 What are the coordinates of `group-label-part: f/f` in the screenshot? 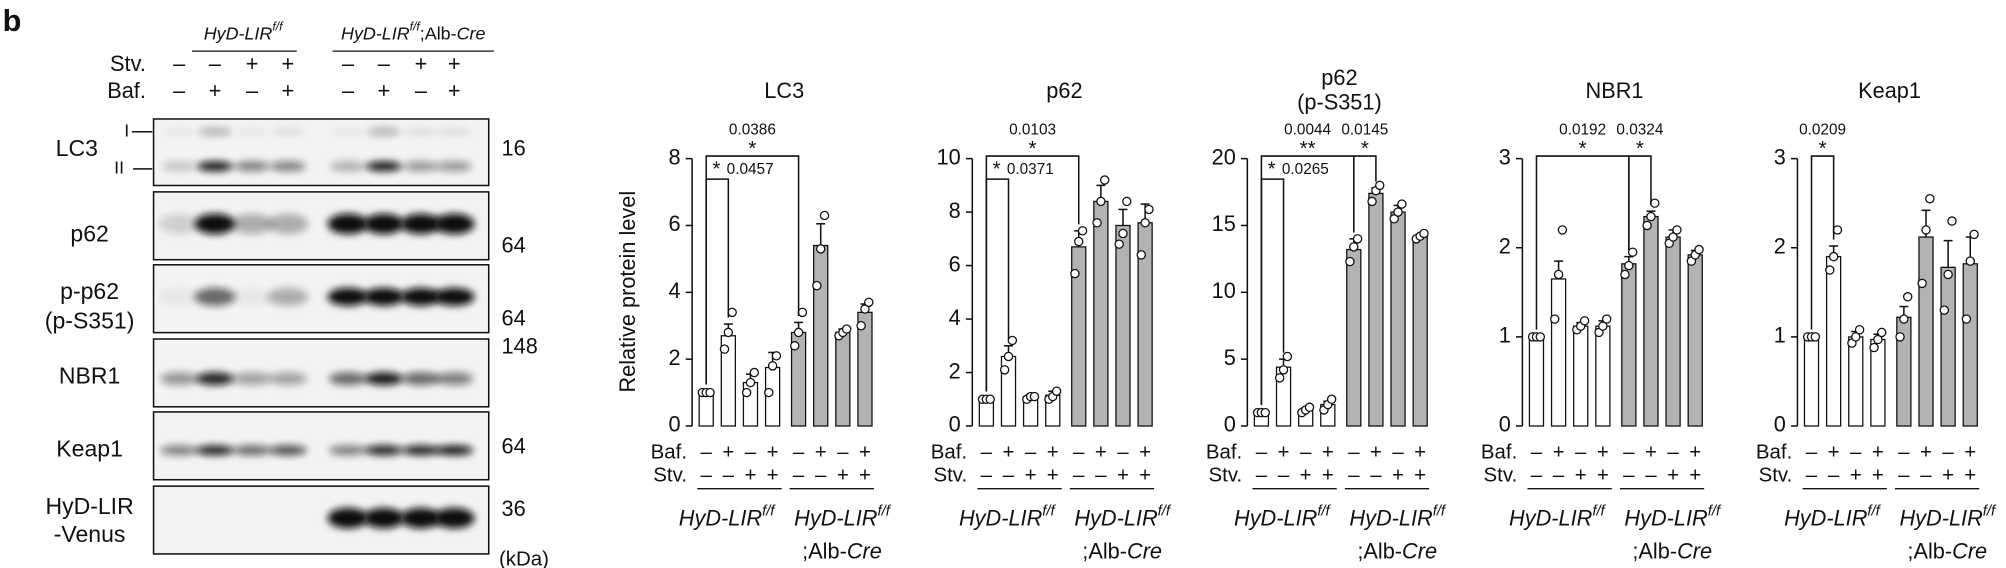 It's located at (1874, 511).